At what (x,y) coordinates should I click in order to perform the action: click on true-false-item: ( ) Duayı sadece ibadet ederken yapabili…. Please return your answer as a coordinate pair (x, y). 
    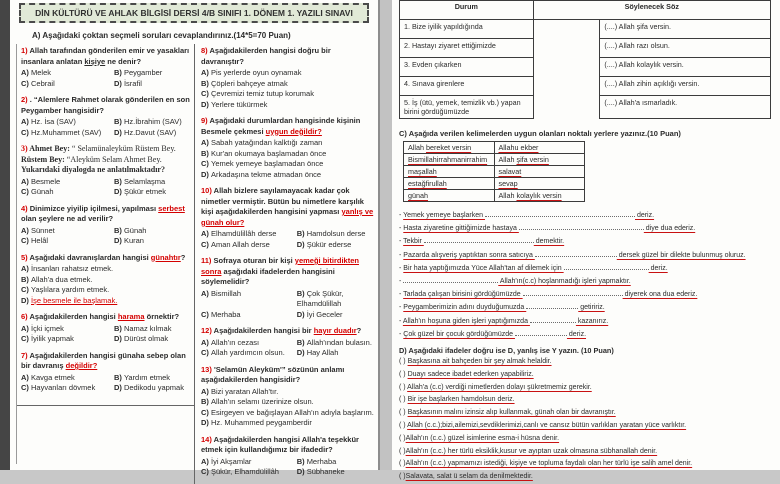
    Looking at the image, I should click on (466, 374).